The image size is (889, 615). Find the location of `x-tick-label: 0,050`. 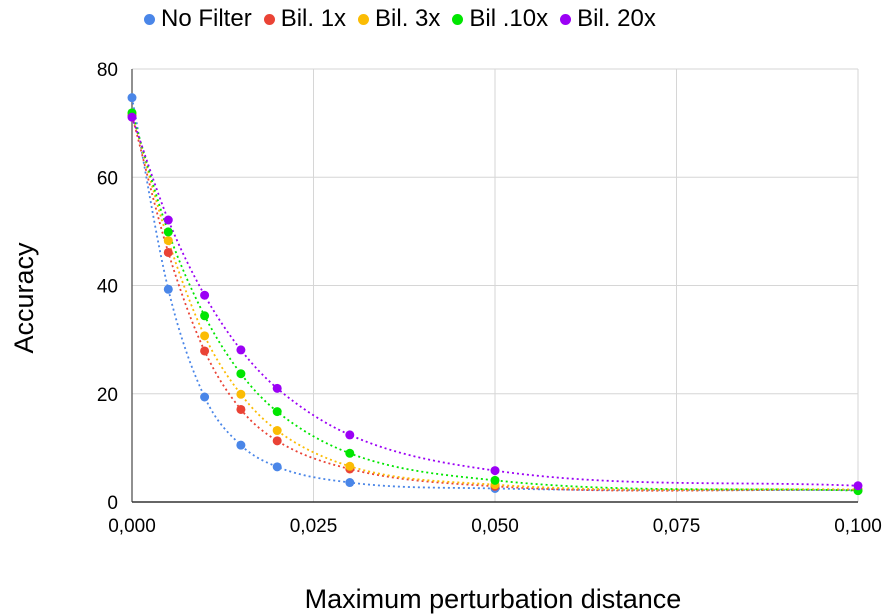

x-tick-label: 0,050 is located at coordinates (495, 526).